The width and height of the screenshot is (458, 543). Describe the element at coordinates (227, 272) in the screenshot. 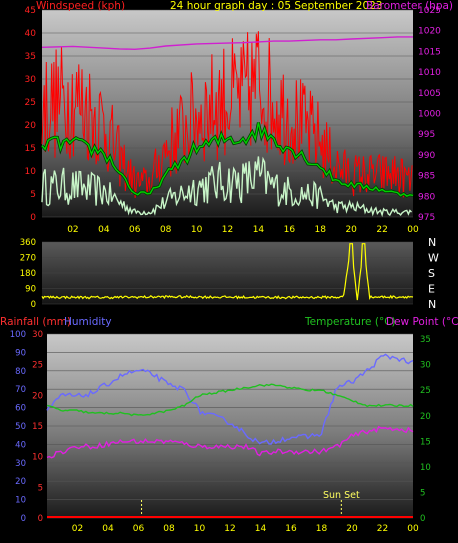

I see `direction-line` at that location.